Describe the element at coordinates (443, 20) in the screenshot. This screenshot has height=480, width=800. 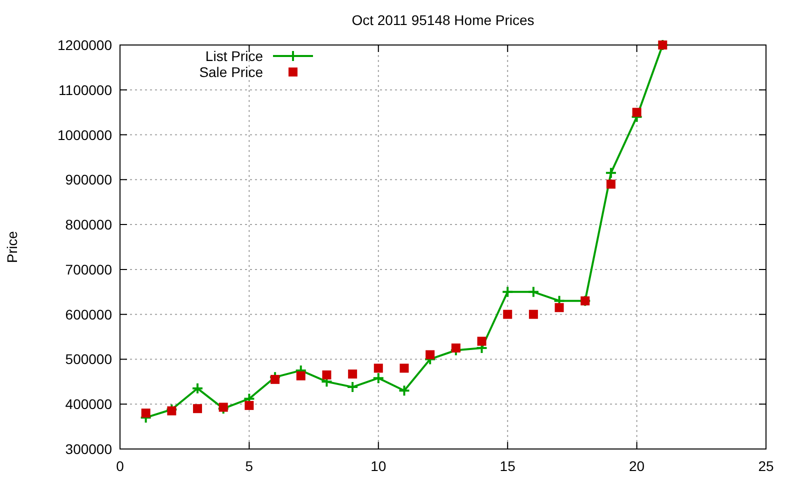
I see `chart-title: Oct 2011 95148 Home Prices` at that location.